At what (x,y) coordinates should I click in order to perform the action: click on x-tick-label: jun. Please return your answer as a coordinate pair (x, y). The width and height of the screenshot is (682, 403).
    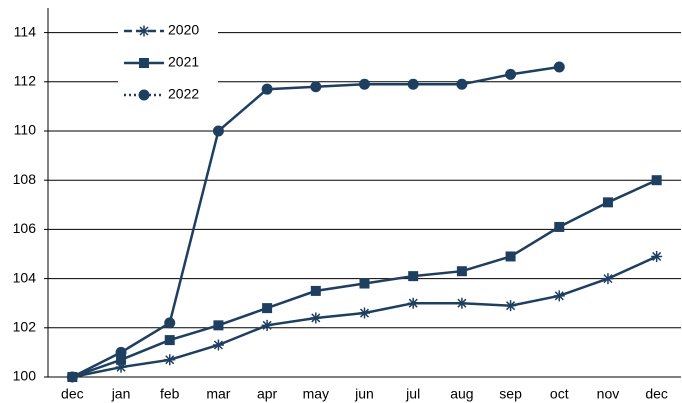
    Looking at the image, I should click on (364, 394).